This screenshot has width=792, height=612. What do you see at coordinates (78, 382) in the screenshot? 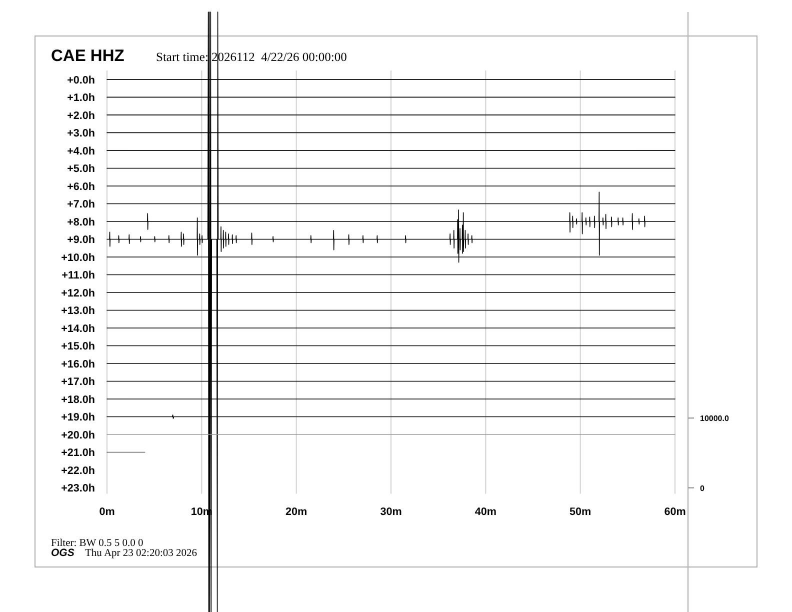
I see `y-tick-label: +17.0h` at bounding box center [78, 382].